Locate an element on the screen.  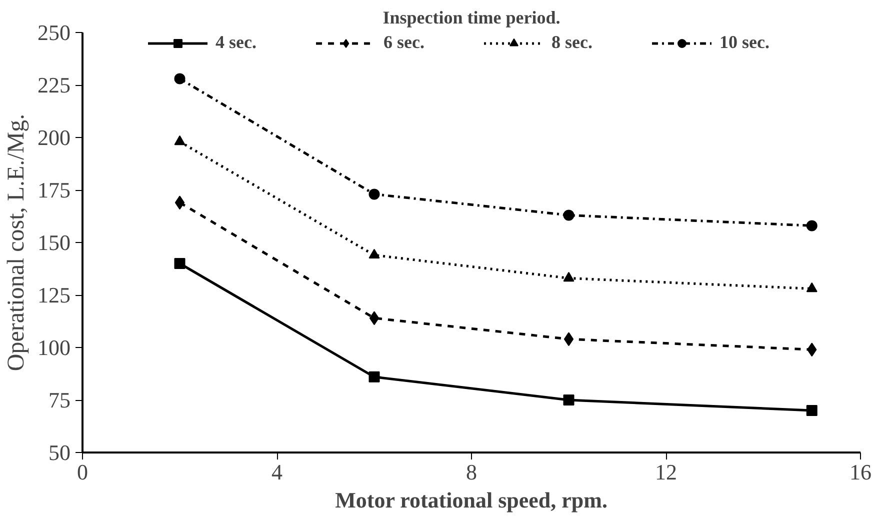
x-tick-label: 8 is located at coordinates (471, 472).